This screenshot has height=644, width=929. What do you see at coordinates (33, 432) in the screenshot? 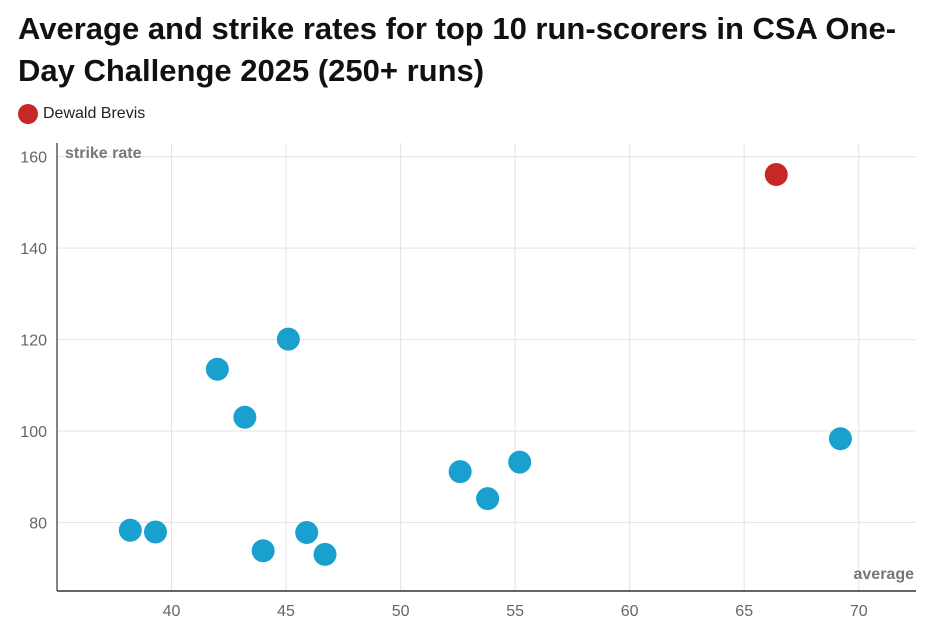
I see `y-tick-label: 100` at bounding box center [33, 432].